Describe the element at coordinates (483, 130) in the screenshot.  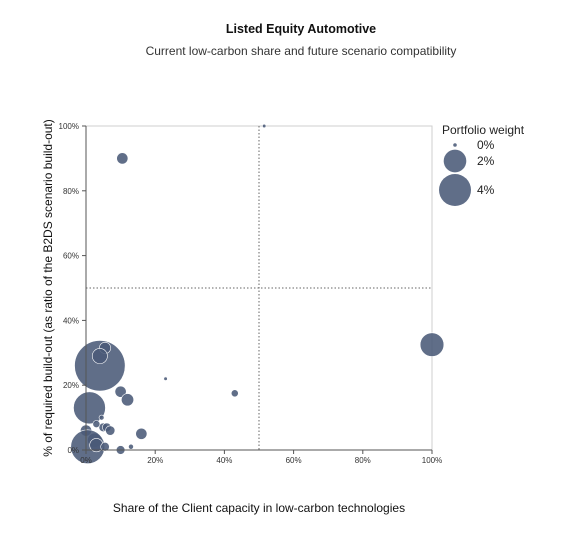
I see `legend-title: Portfolio weight` at that location.